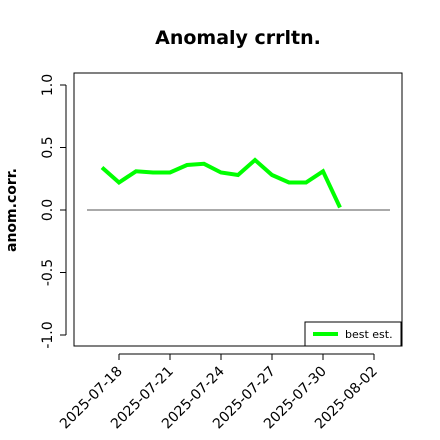  Describe the element at coordinates (48, 85) in the screenshot. I see `y-tick-label: 1.0` at that location.